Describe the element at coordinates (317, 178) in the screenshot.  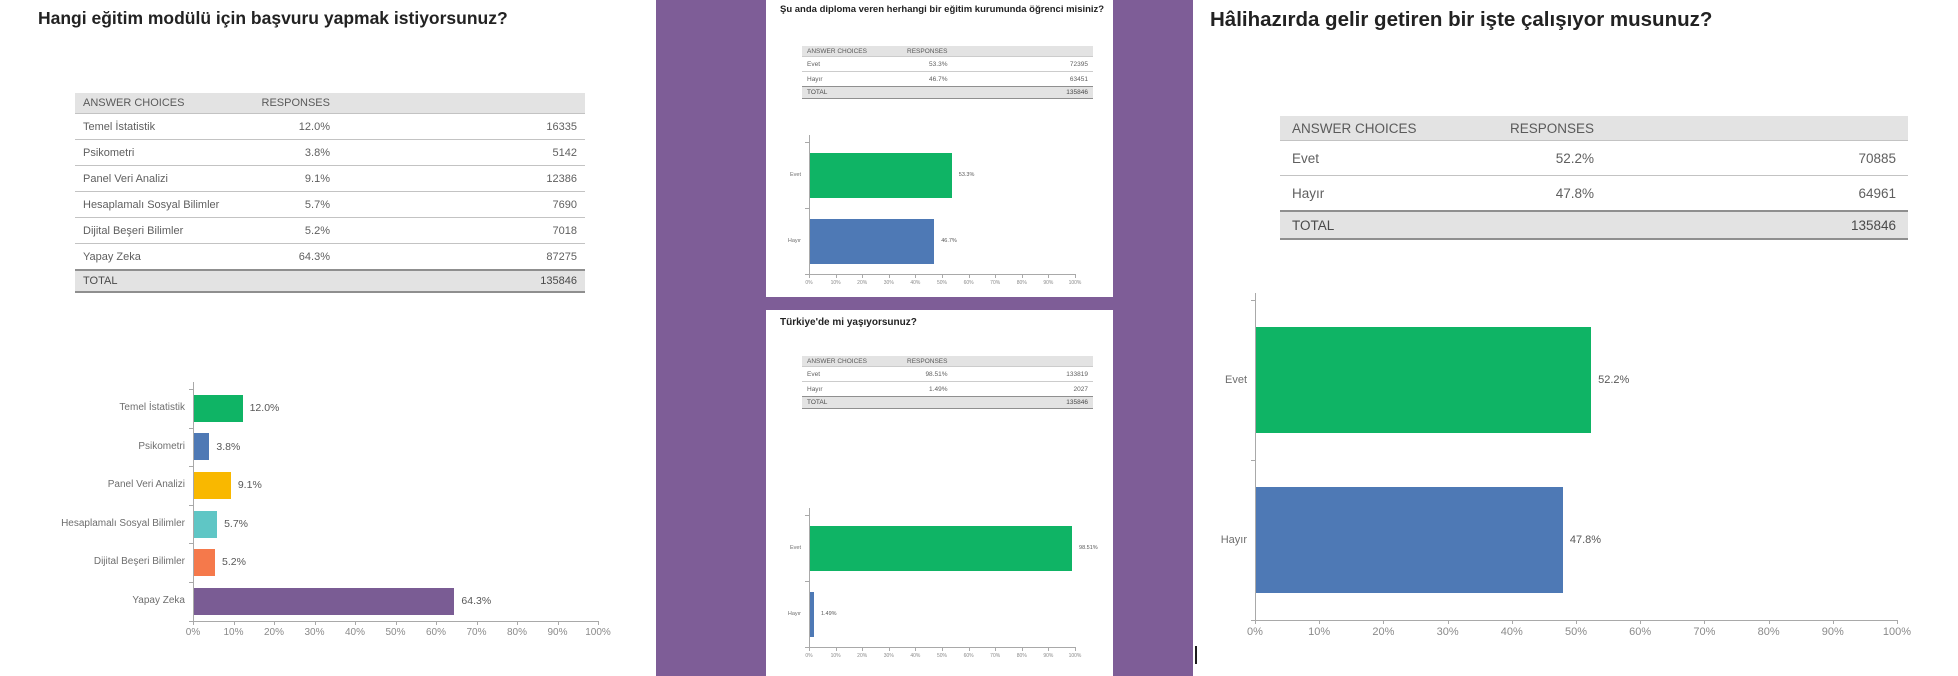
I see `response-percent: 9.1%` at that location.